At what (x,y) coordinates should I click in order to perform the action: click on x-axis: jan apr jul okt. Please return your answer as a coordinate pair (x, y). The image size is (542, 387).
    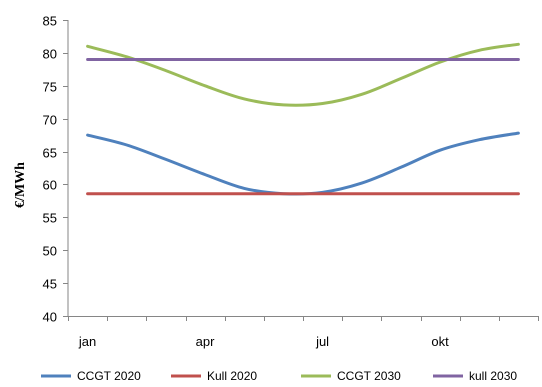
    Looking at the image, I should click on (303, 332).